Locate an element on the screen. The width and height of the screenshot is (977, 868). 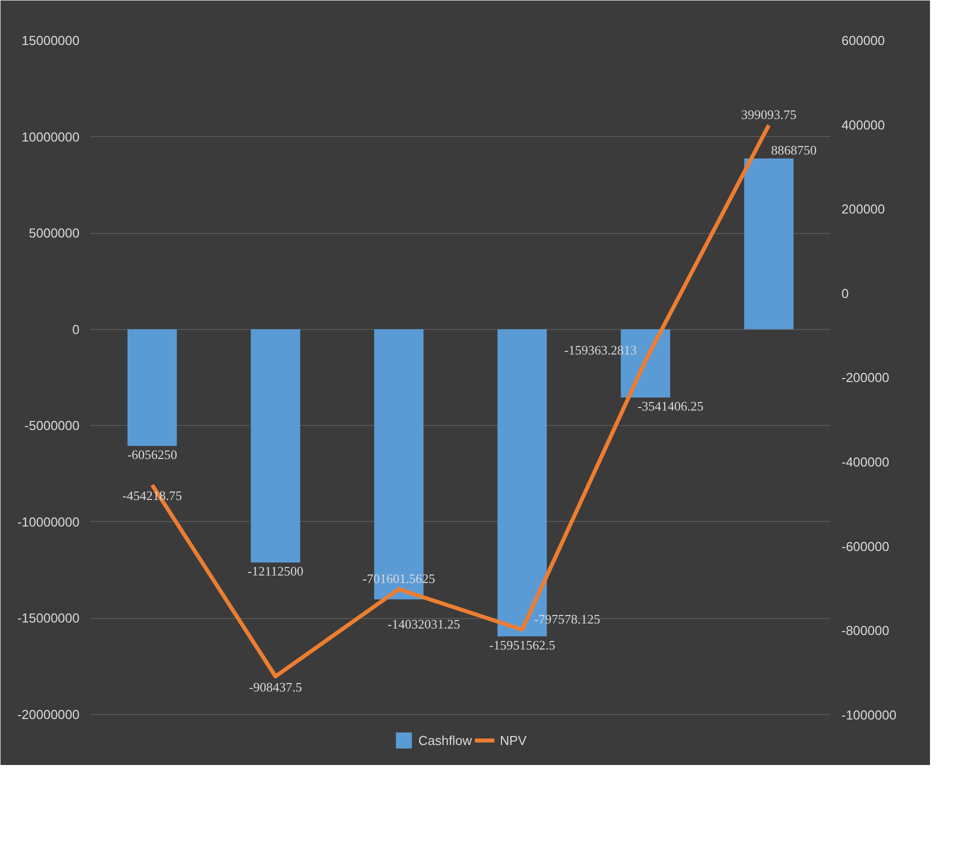
y2-tick-label: -200000 is located at coordinates (866, 378).